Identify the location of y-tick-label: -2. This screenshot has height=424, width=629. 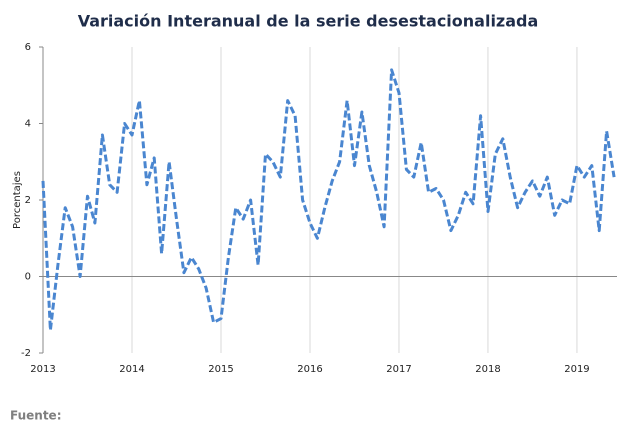
(26, 353).